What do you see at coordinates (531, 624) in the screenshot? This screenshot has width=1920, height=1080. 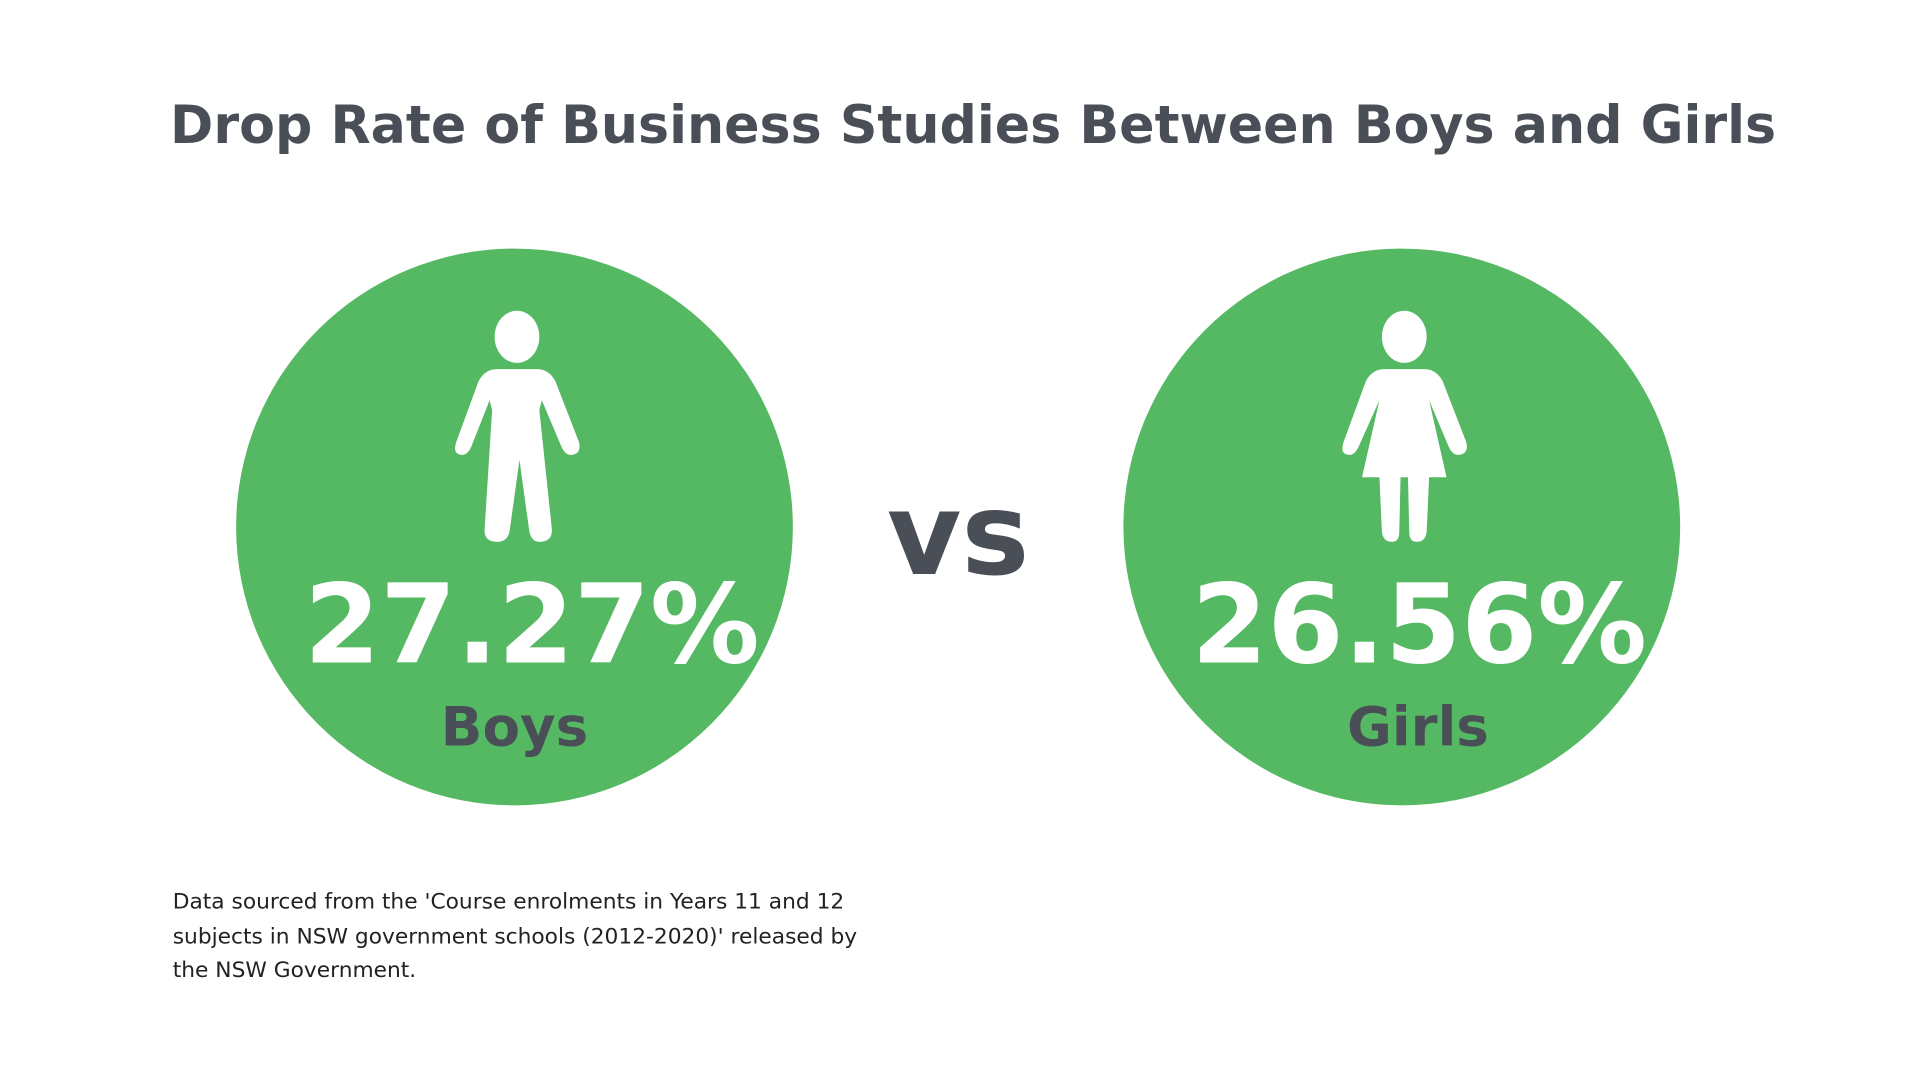 I see `boys-value: 27.27%` at bounding box center [531, 624].